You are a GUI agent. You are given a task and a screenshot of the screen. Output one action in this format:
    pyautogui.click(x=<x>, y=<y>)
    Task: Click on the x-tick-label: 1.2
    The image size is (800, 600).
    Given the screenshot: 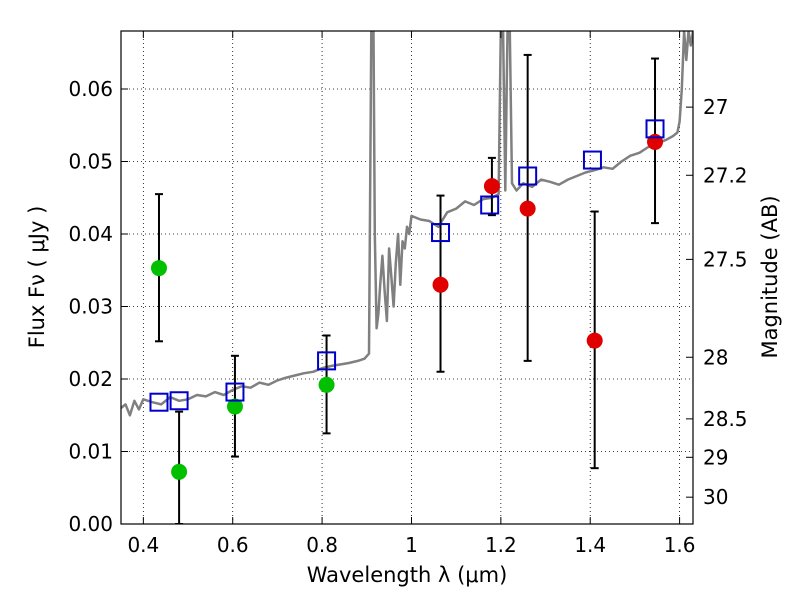 What is the action you would take?
    pyautogui.click(x=501, y=545)
    